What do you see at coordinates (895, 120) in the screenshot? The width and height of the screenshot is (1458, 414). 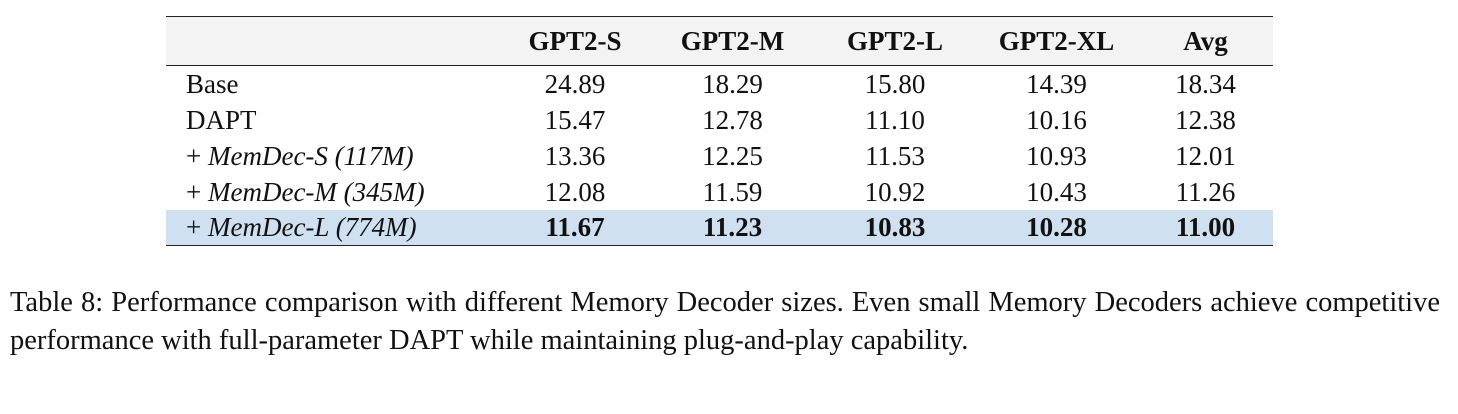 I see `table-cell: 11.10` at bounding box center [895, 120].